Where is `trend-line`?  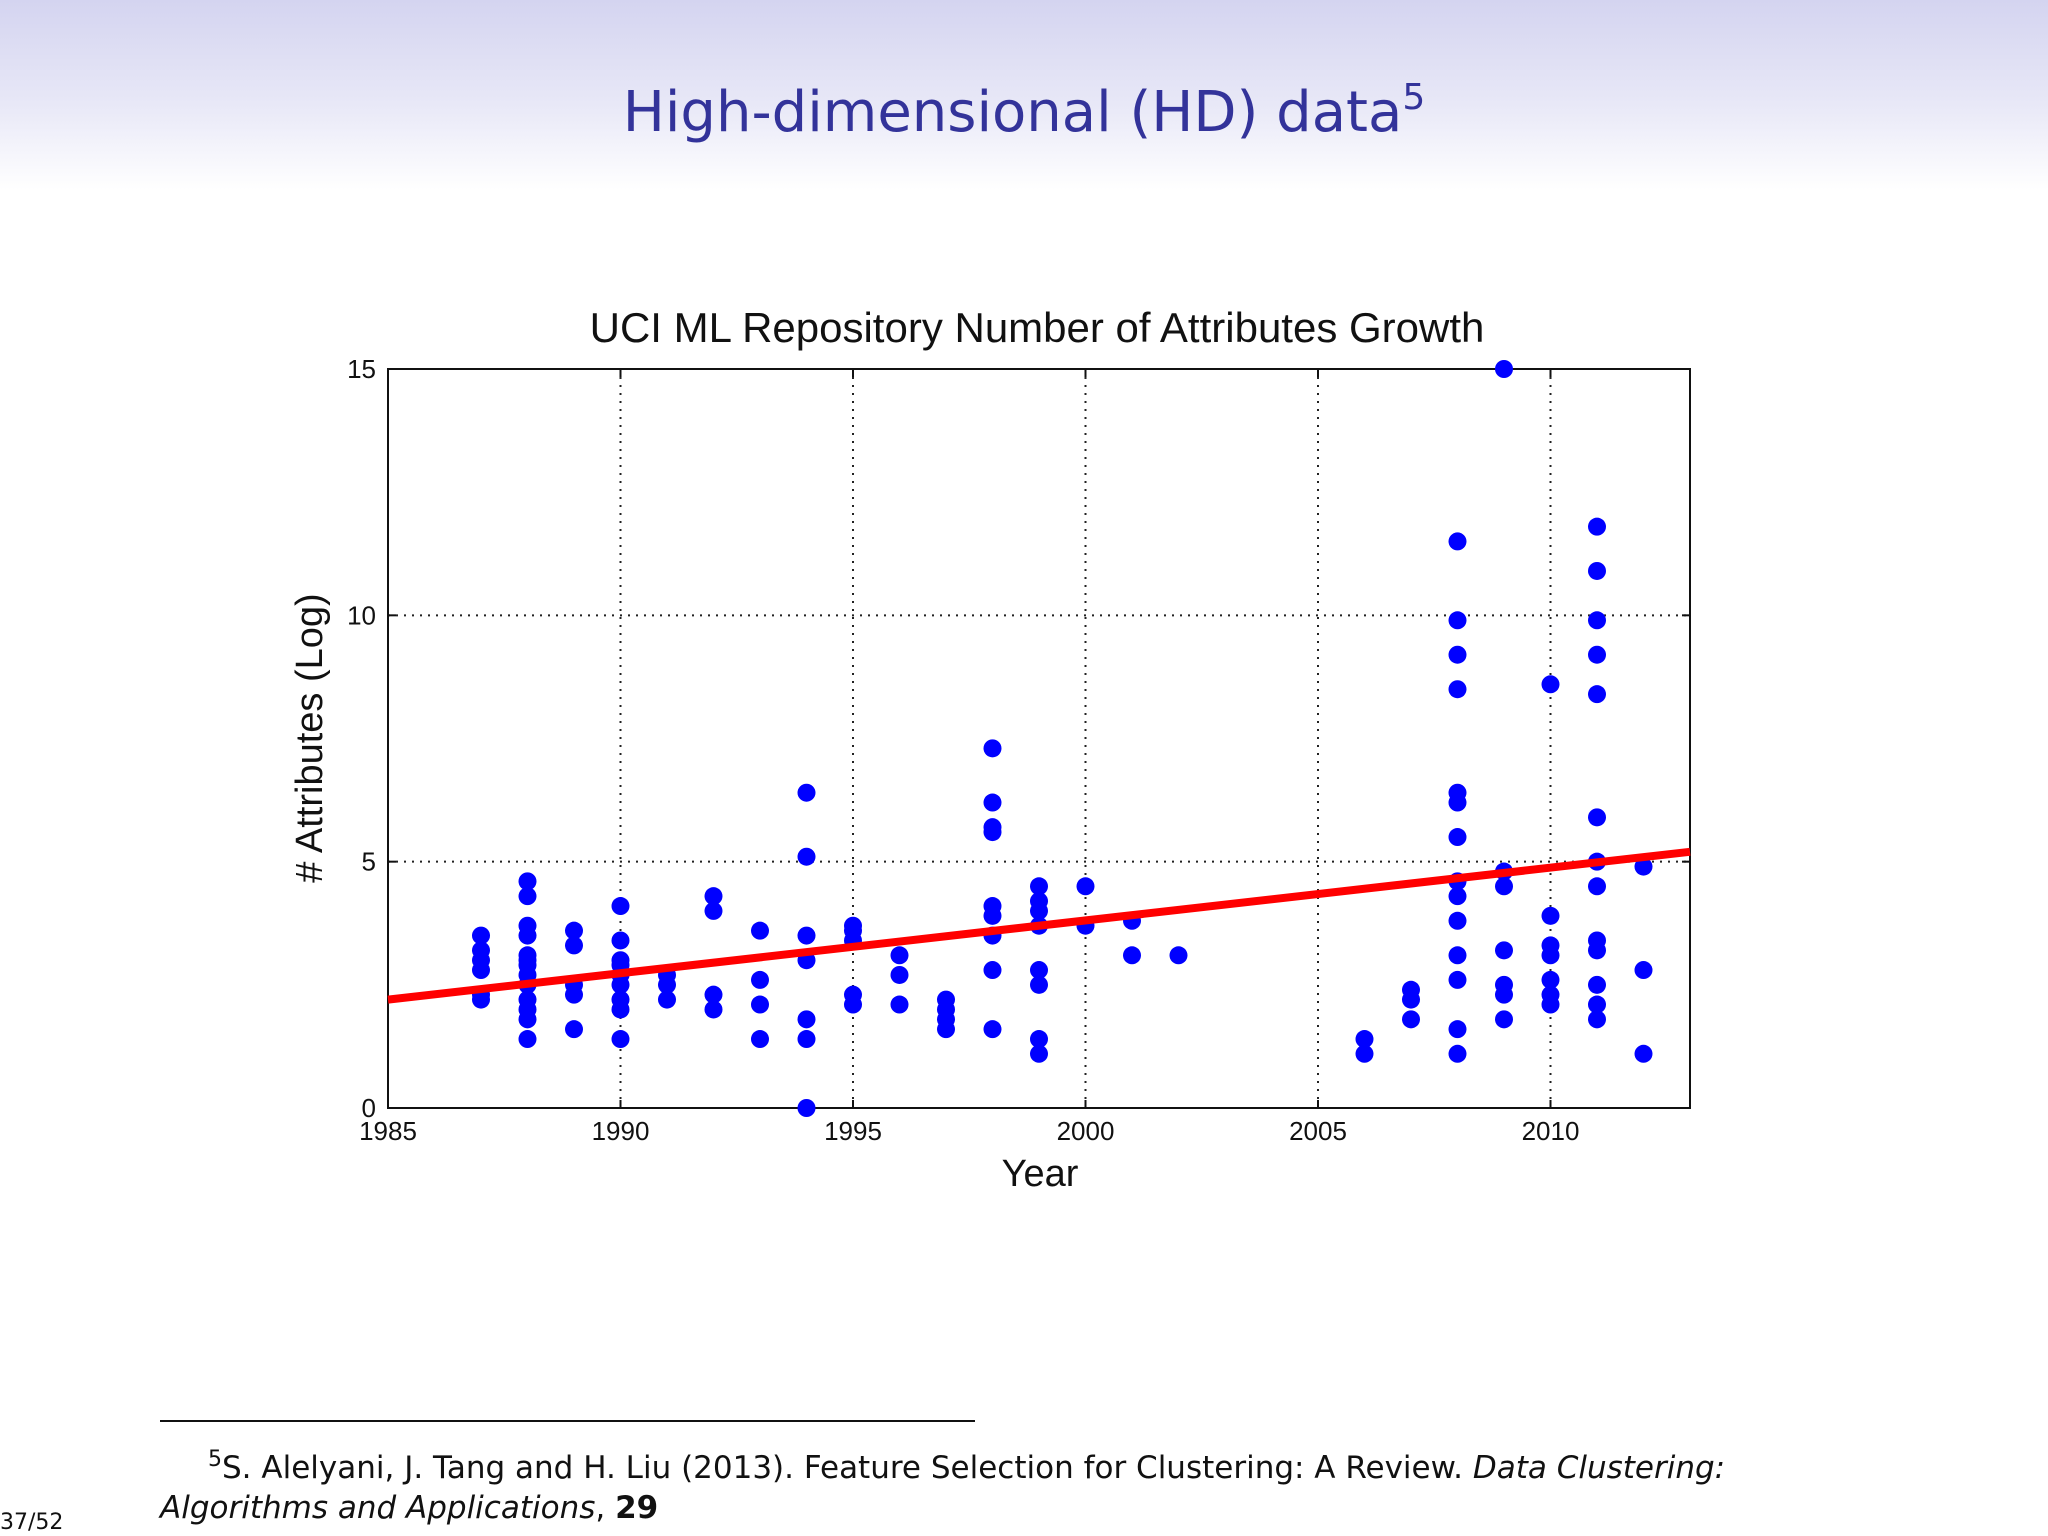
trend-line is located at coordinates (1039, 925).